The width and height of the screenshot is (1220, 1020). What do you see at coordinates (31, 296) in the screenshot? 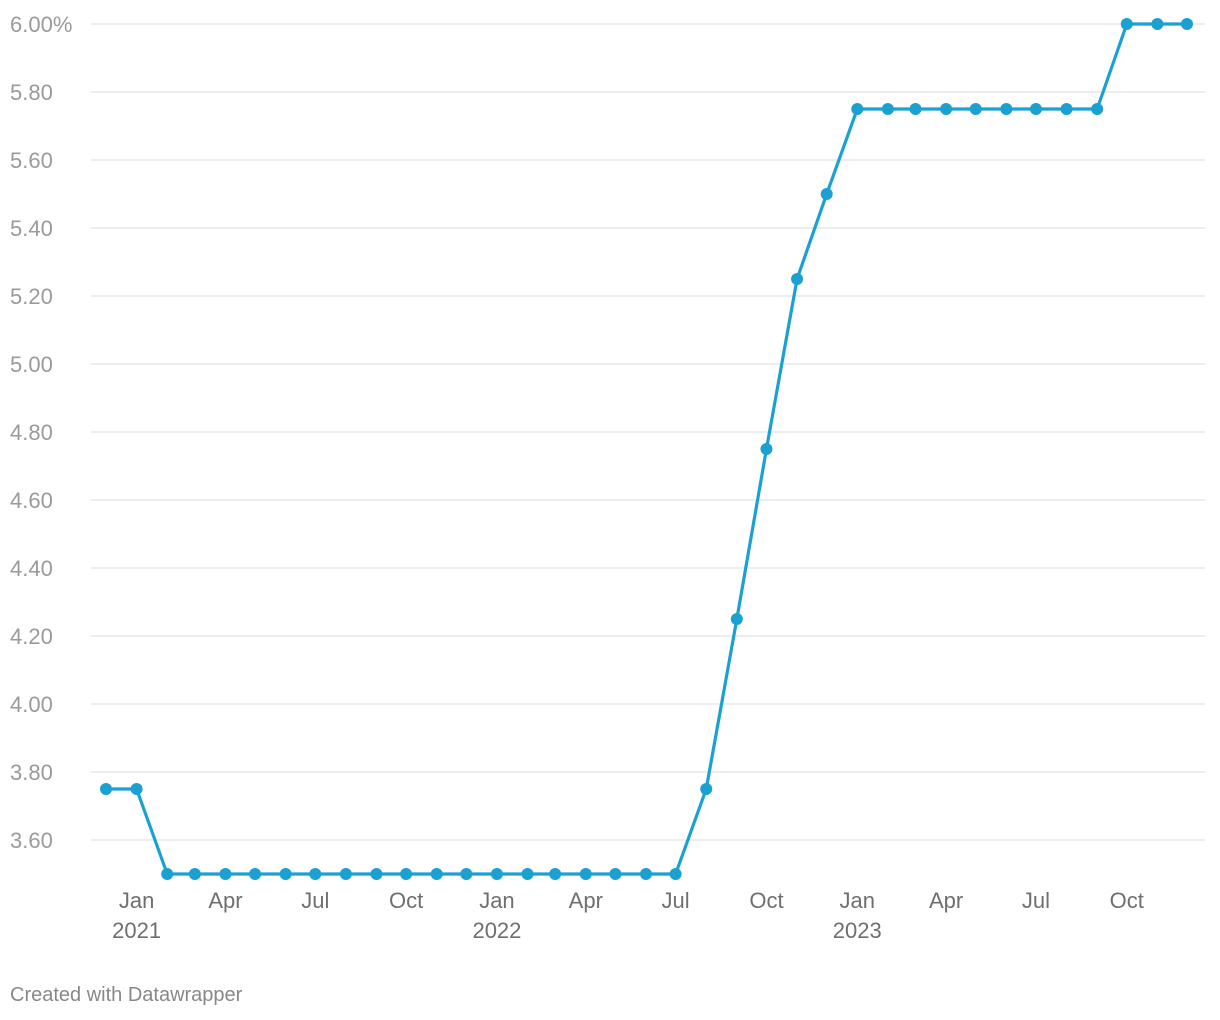
I see `y-tick-label: 5.20` at bounding box center [31, 296].